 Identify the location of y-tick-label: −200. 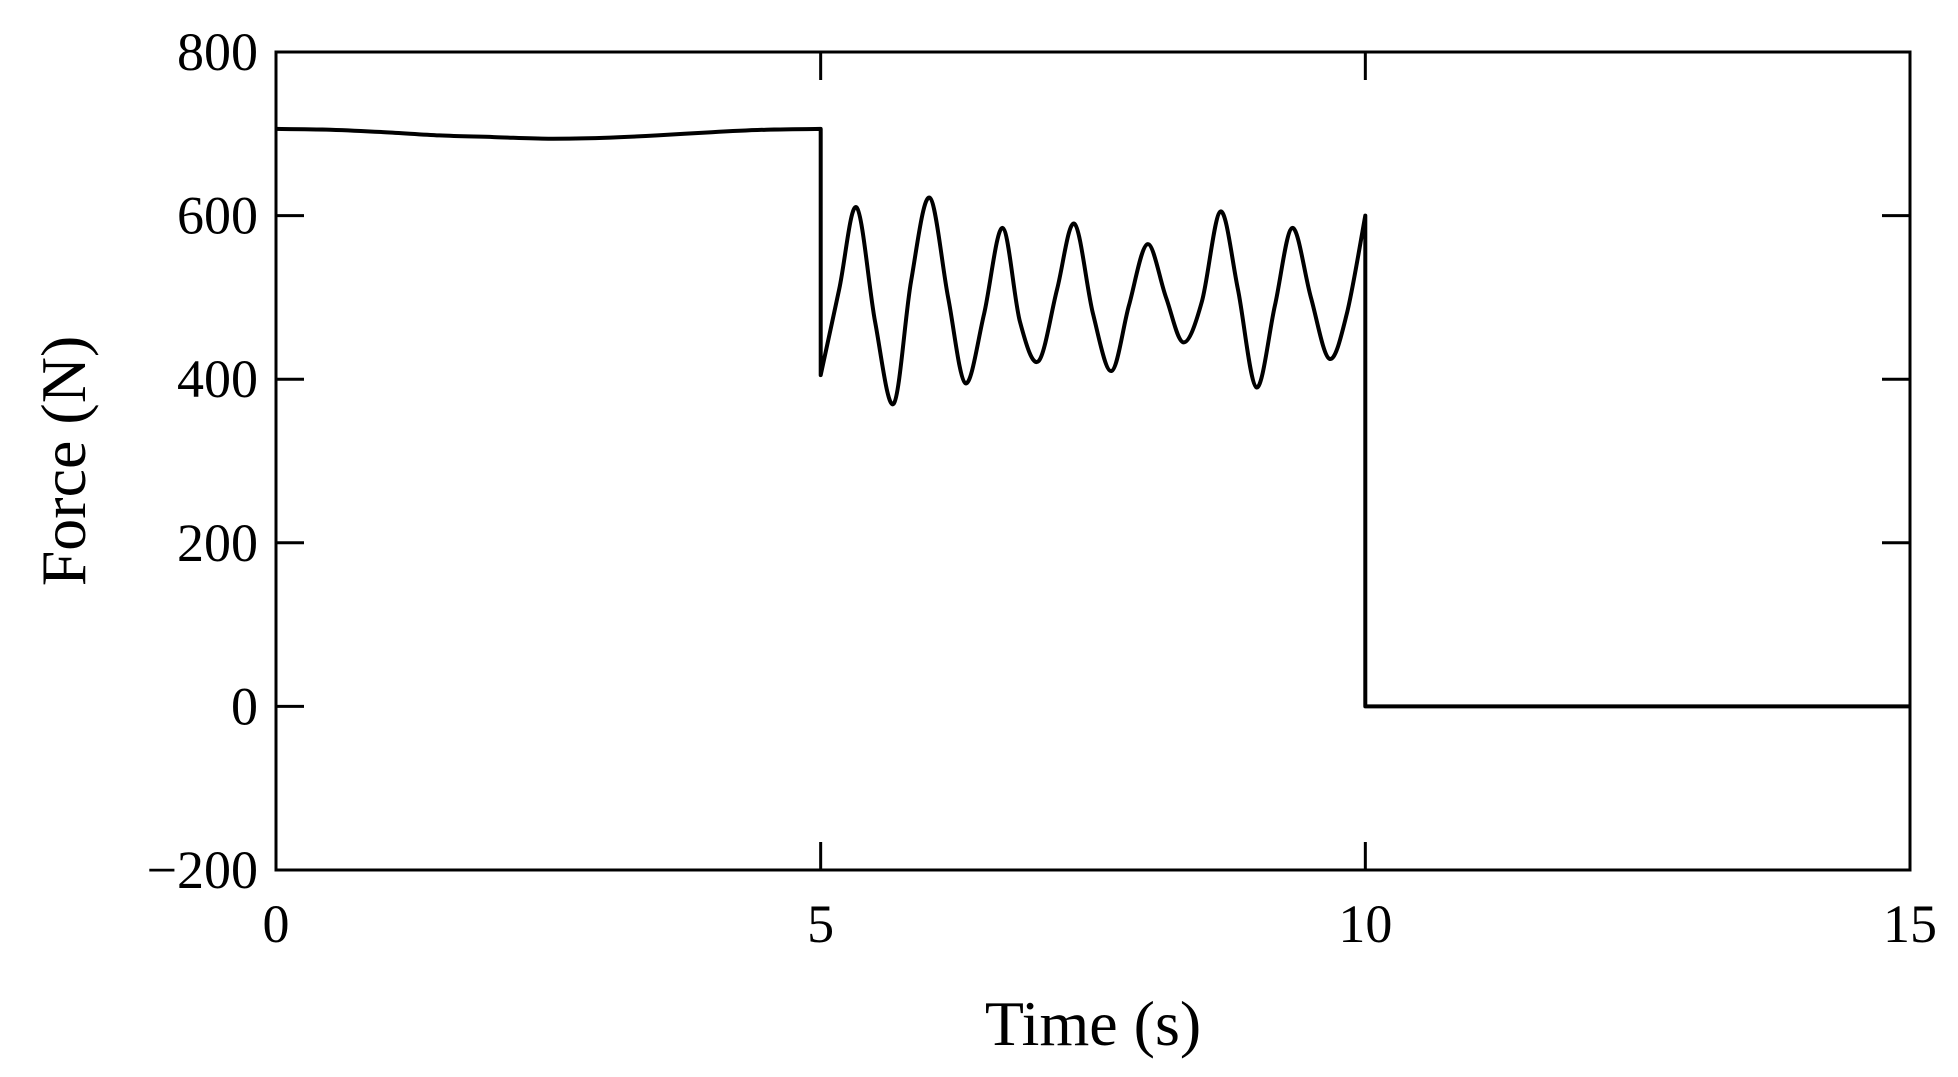
(202, 870).